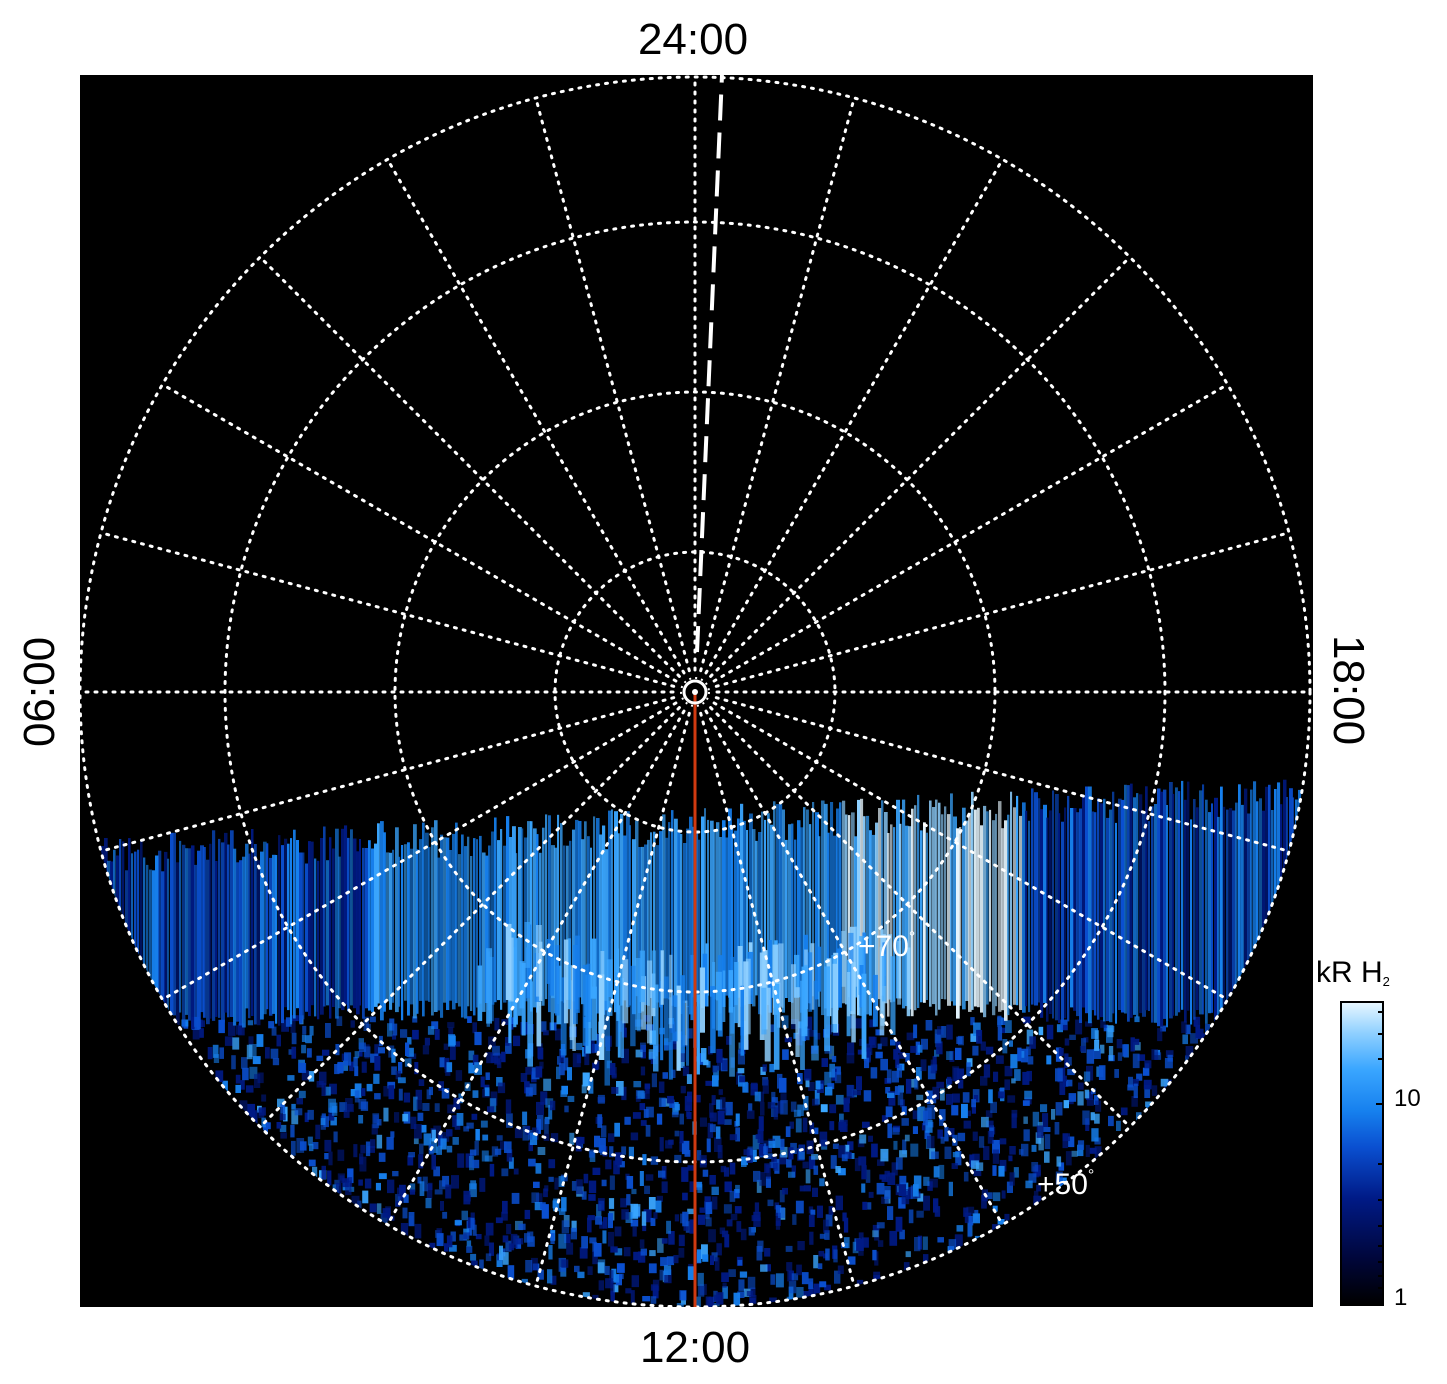 This screenshot has height=1384, width=1447. What do you see at coordinates (853, 1002) in the screenshot?
I see `dayside-arc-streak` at bounding box center [853, 1002].